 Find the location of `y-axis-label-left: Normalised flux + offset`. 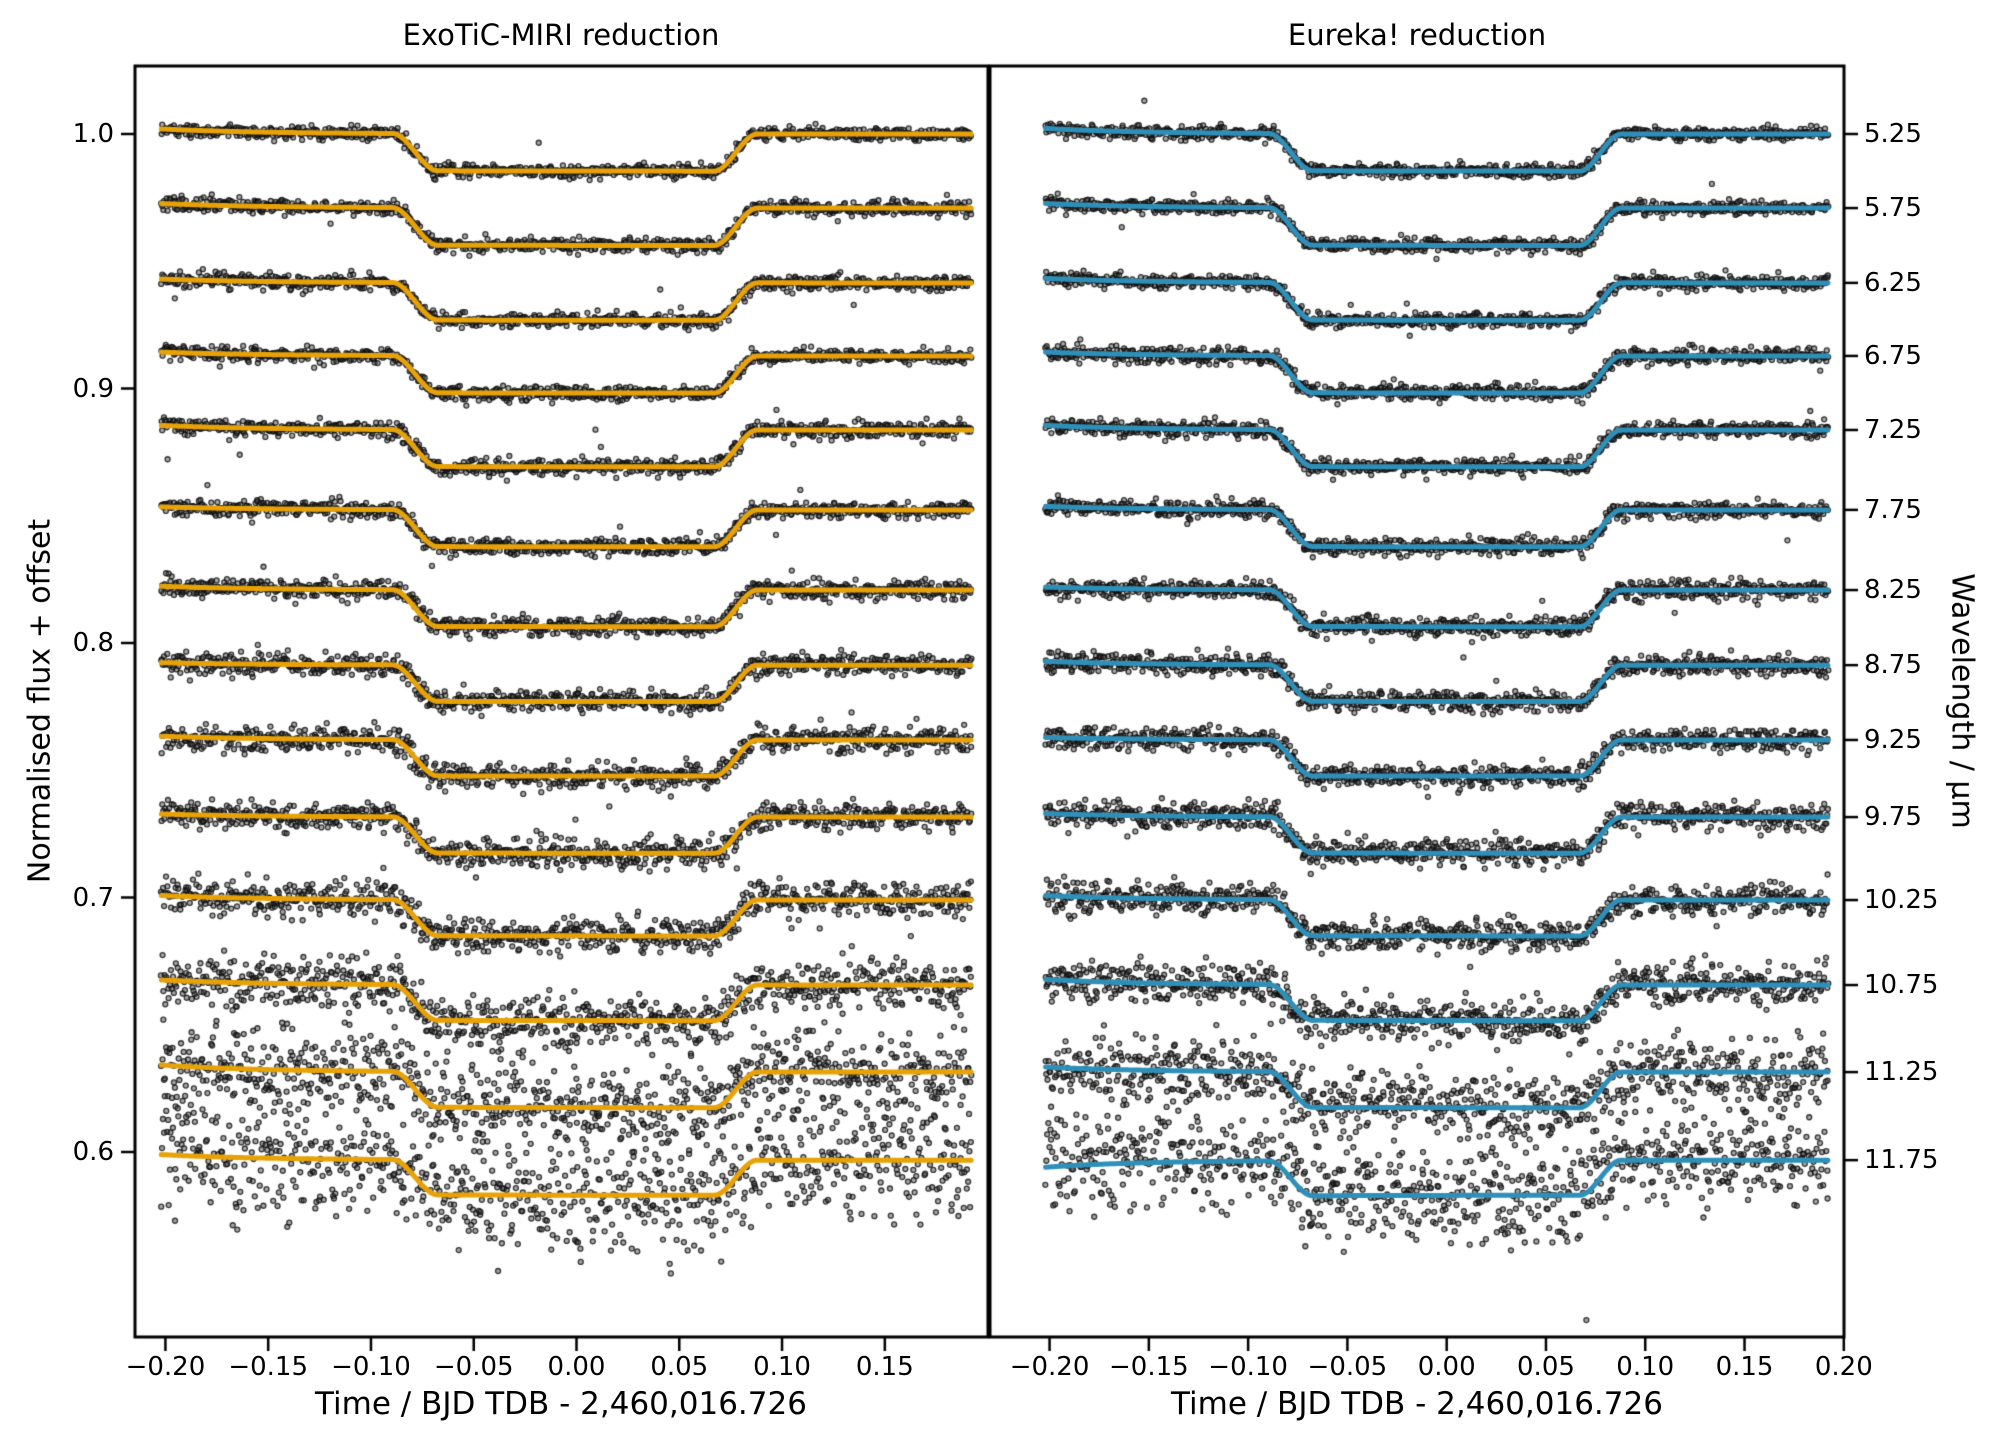

y-axis-label-left: Normalised flux + offset is located at coordinates (40, 701).